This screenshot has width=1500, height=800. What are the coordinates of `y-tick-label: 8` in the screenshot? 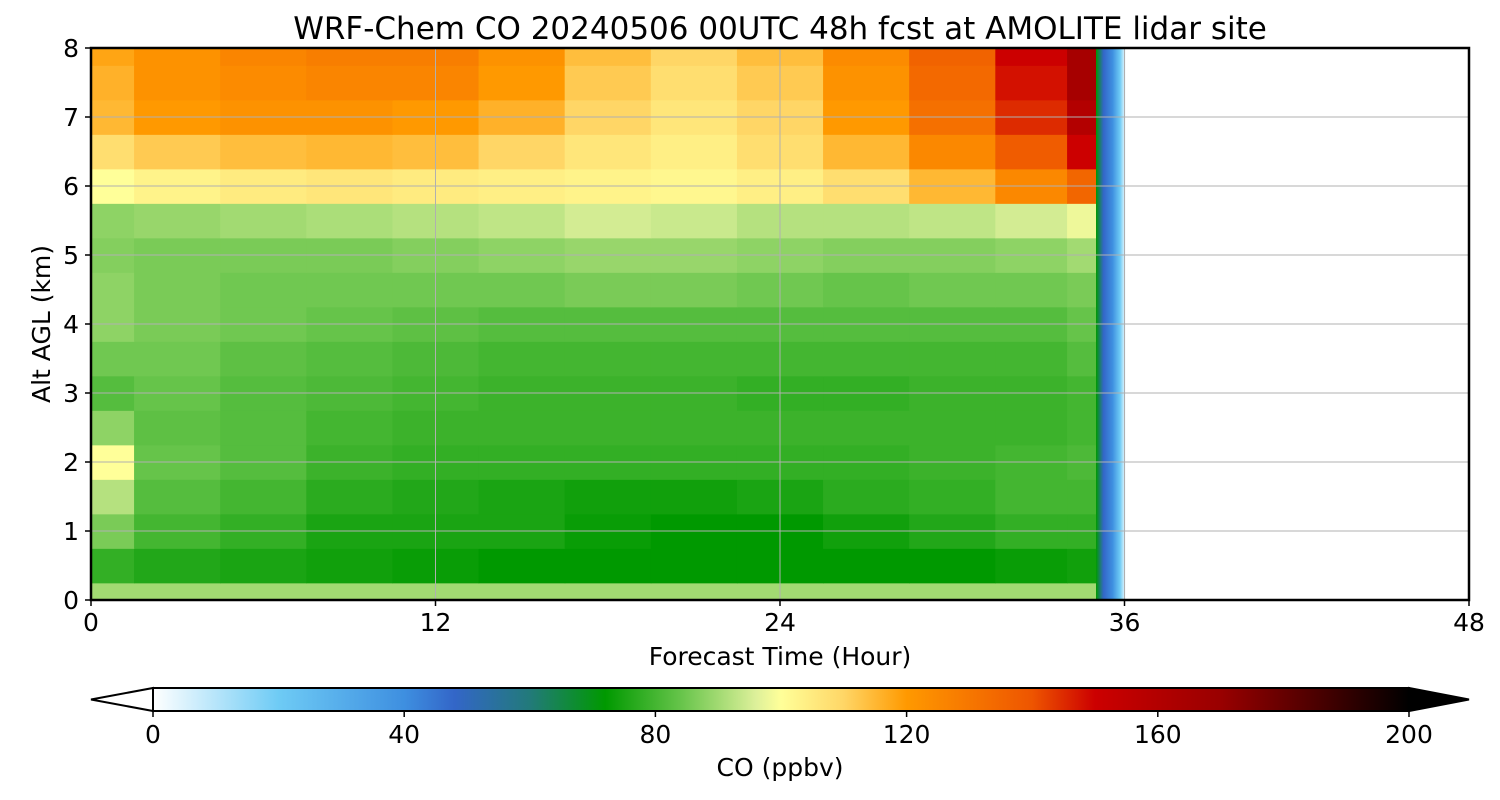 It's located at (71, 48).